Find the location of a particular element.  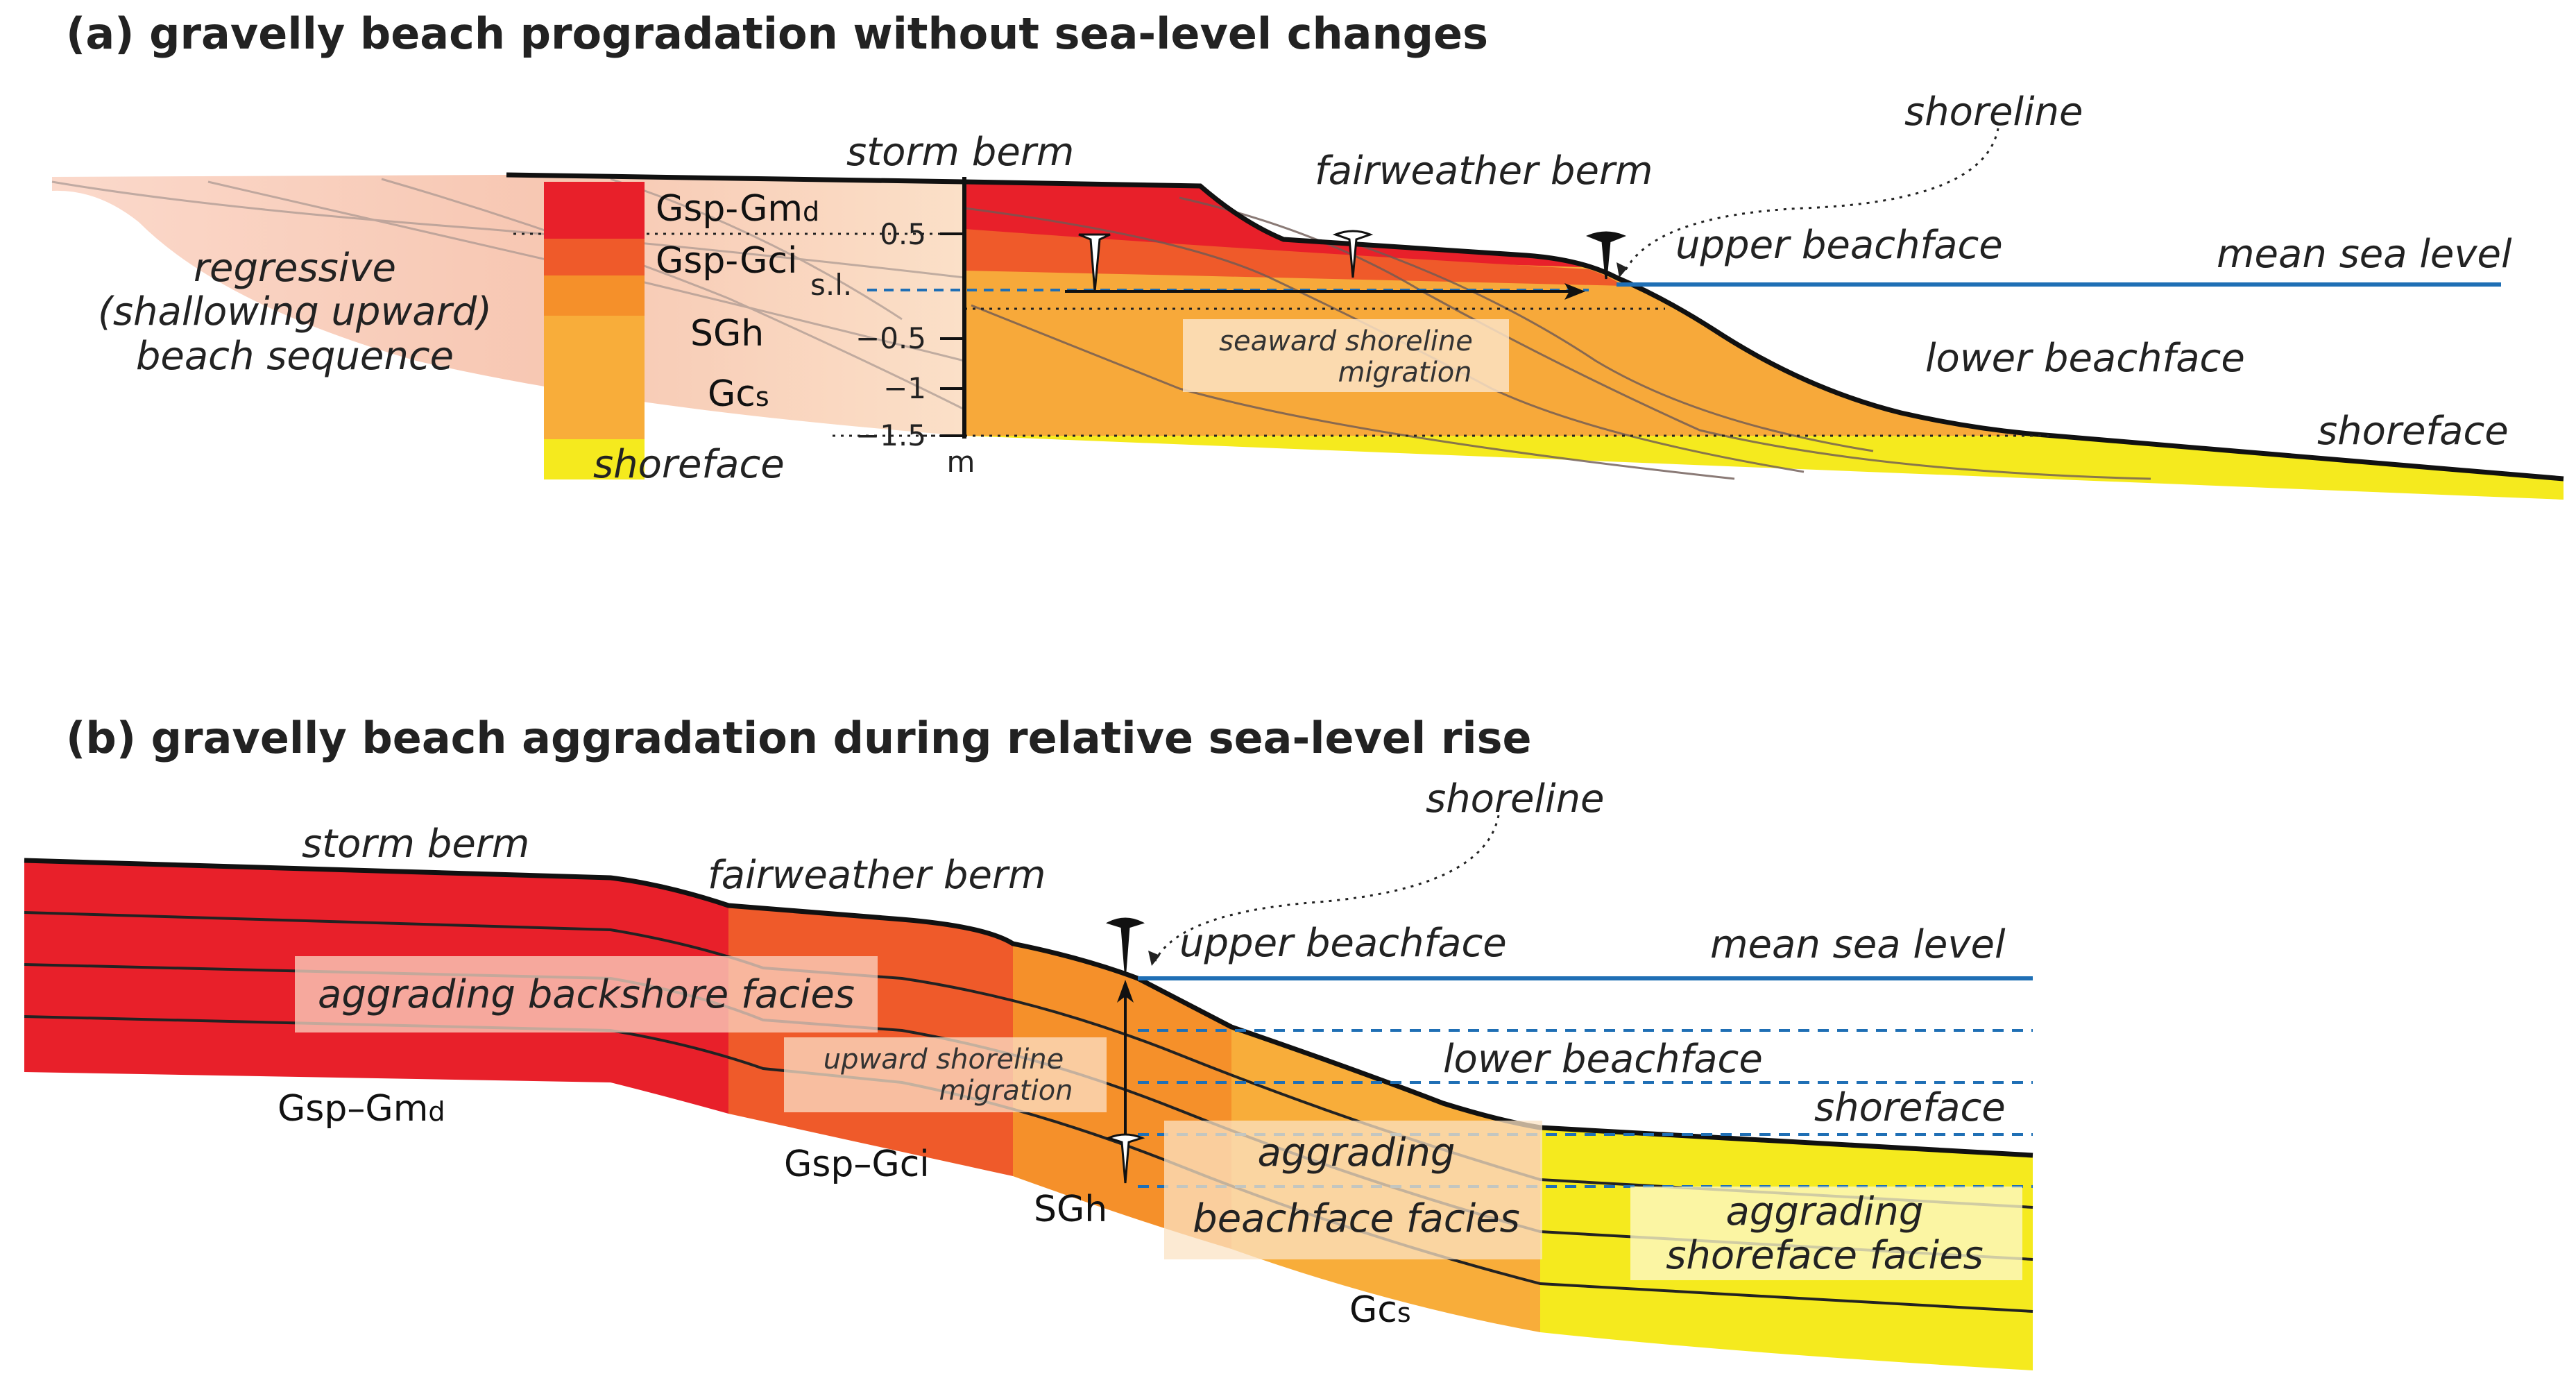

panel-a-faded-sequence is located at coordinates (508, 305).